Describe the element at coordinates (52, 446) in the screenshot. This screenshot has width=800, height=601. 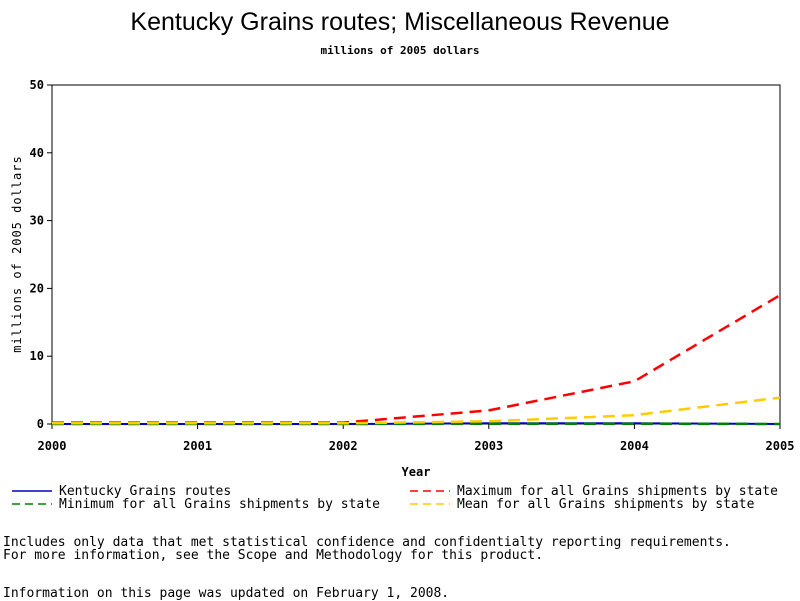
I see `x-tick-label: 2000` at that location.